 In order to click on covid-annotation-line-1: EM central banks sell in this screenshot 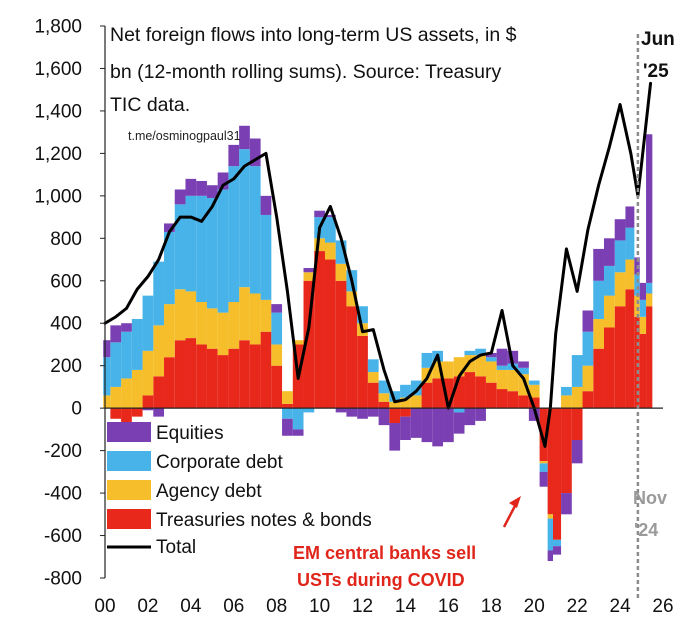, I will do `click(384, 553)`.